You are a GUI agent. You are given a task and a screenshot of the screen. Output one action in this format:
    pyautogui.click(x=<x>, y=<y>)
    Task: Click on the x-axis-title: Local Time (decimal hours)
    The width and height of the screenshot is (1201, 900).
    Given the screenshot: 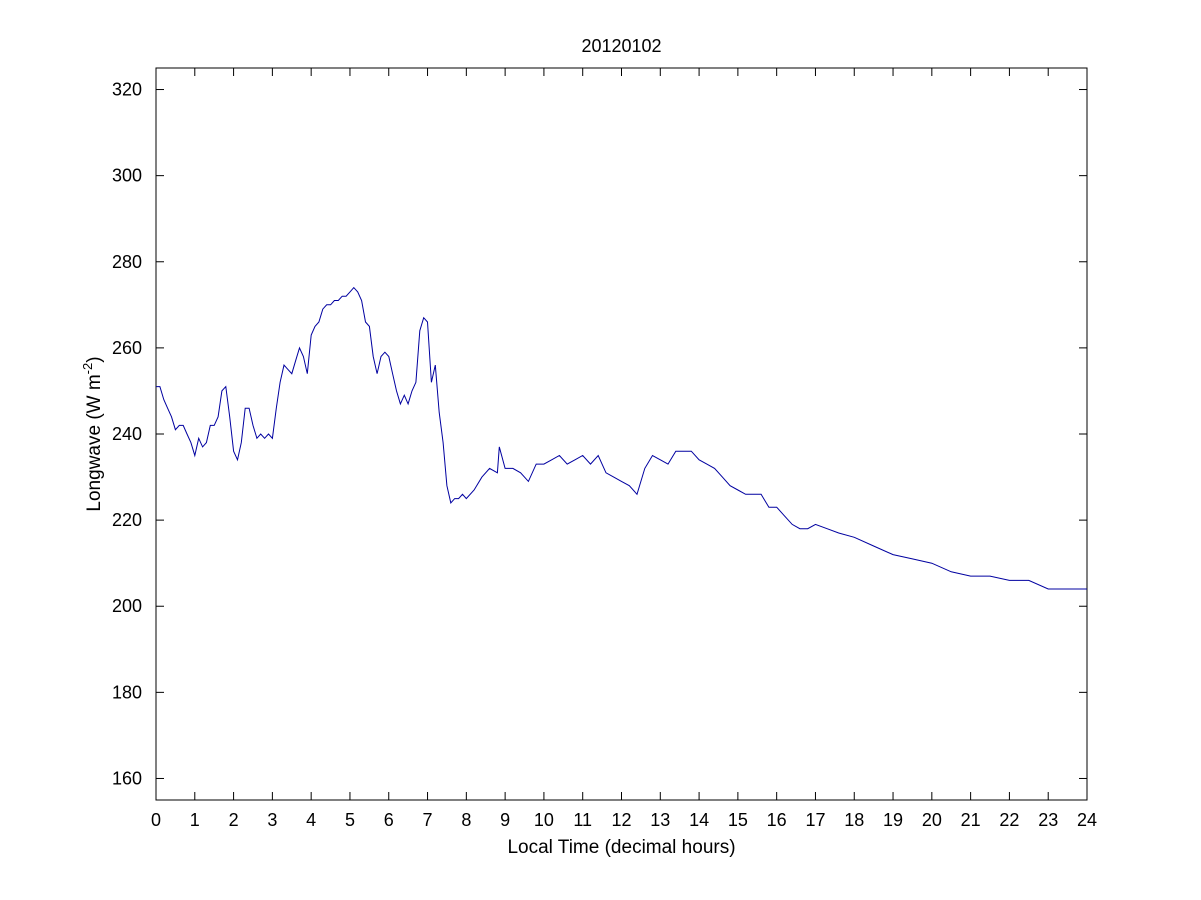 What is the action you would take?
    pyautogui.click(x=621, y=847)
    